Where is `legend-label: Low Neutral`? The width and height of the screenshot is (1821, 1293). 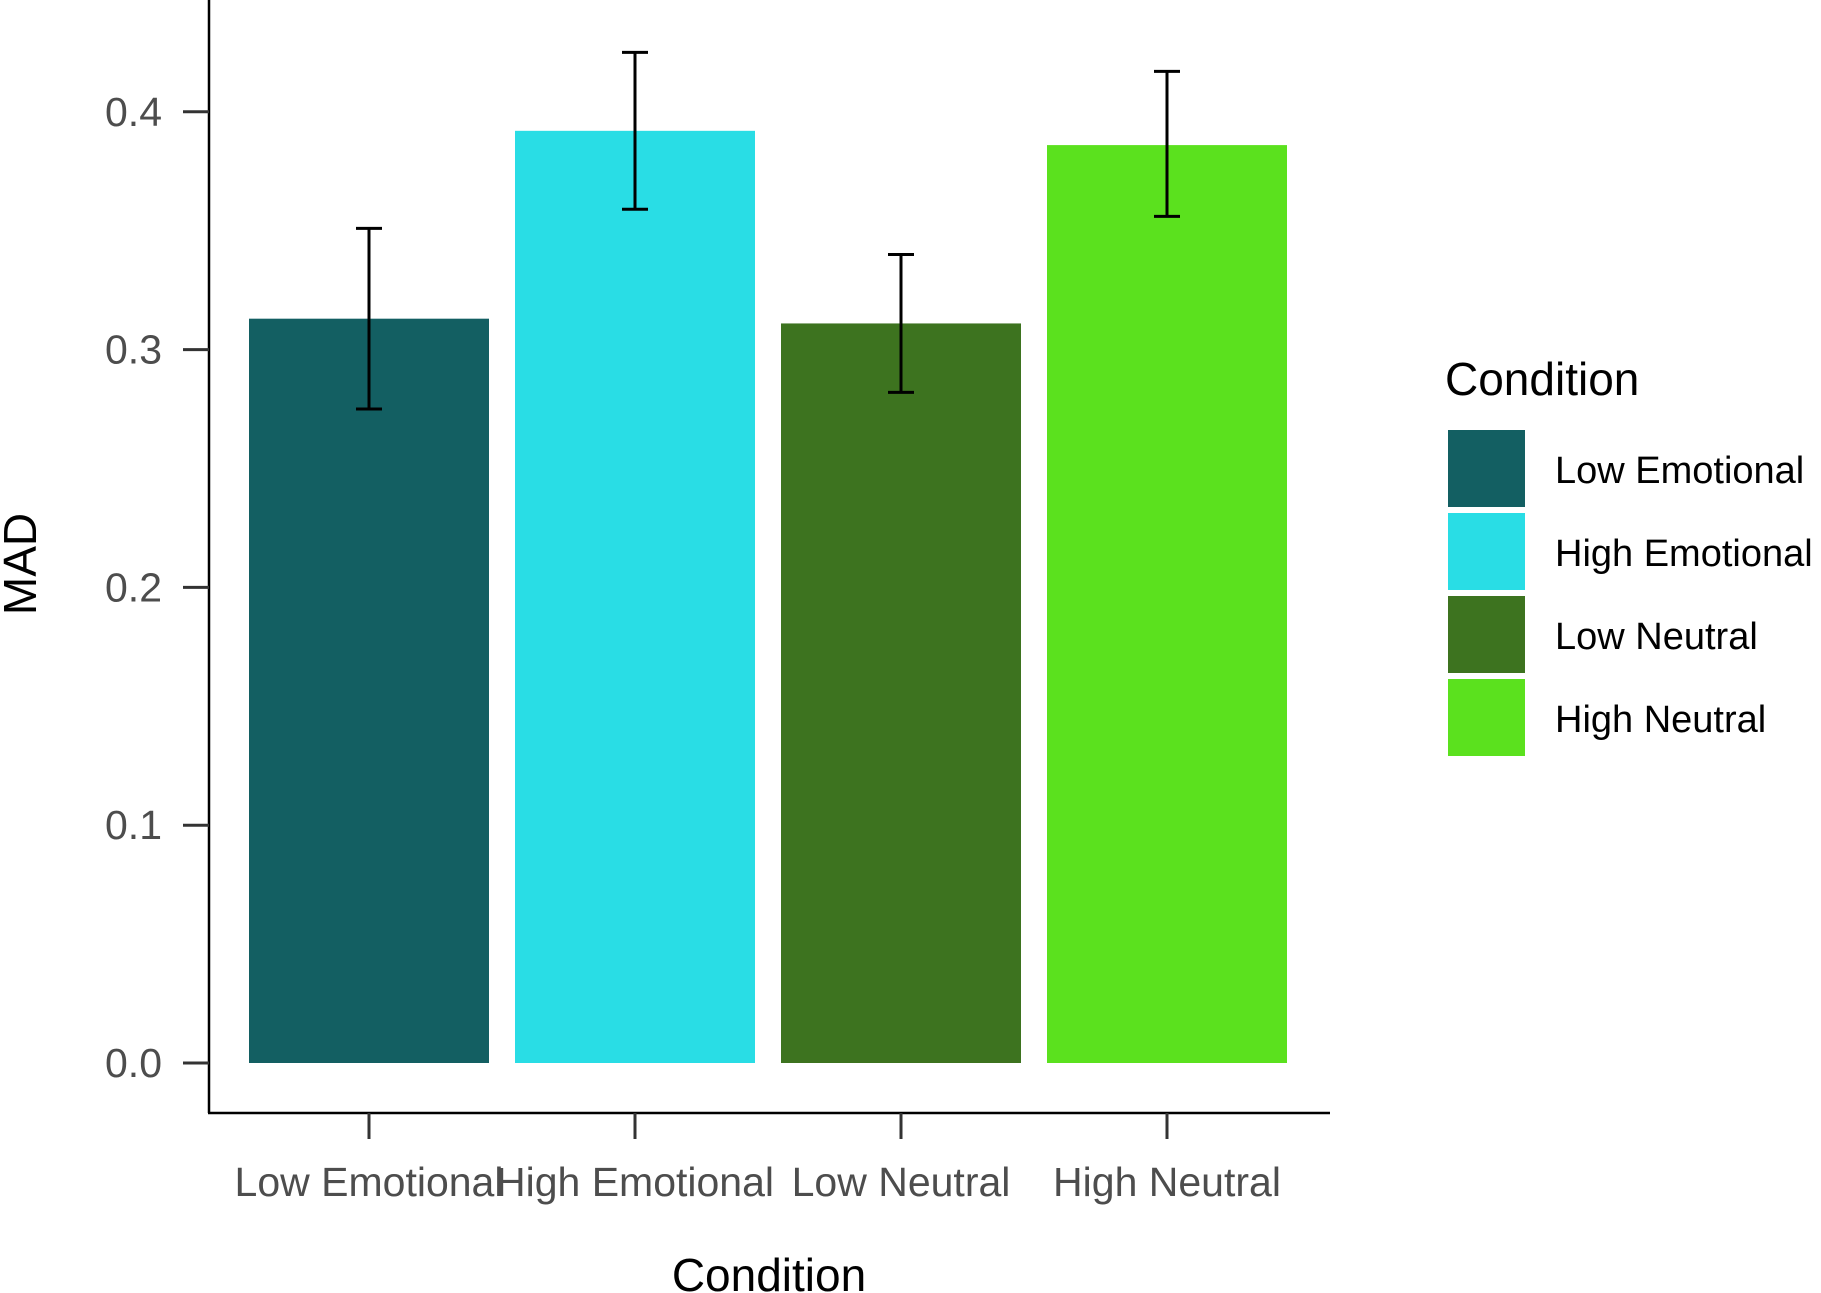
legend-label: Low Neutral is located at coordinates (1656, 637).